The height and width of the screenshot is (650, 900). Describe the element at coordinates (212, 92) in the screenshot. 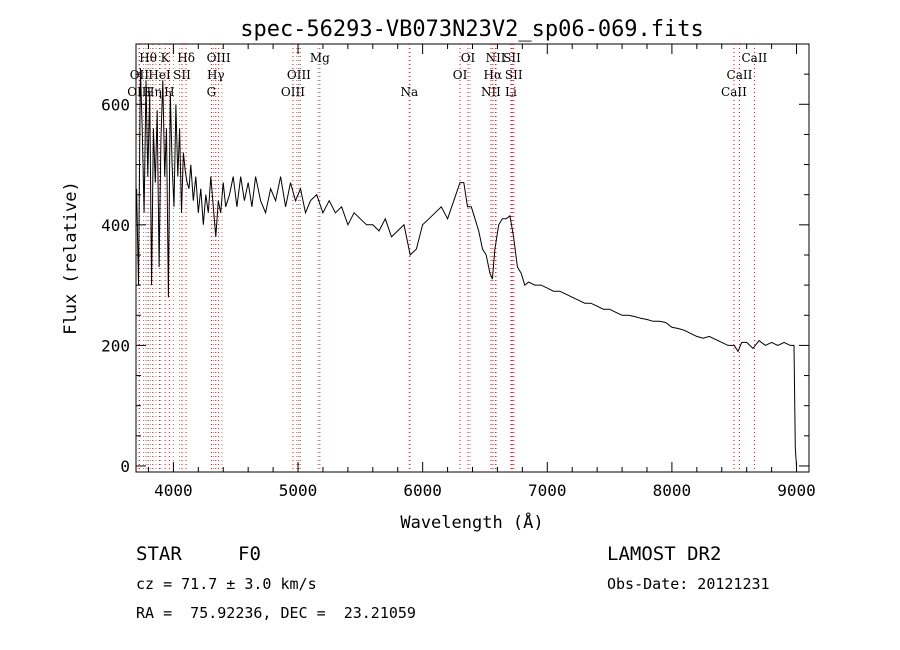

I see `marker-label-g: G` at that location.